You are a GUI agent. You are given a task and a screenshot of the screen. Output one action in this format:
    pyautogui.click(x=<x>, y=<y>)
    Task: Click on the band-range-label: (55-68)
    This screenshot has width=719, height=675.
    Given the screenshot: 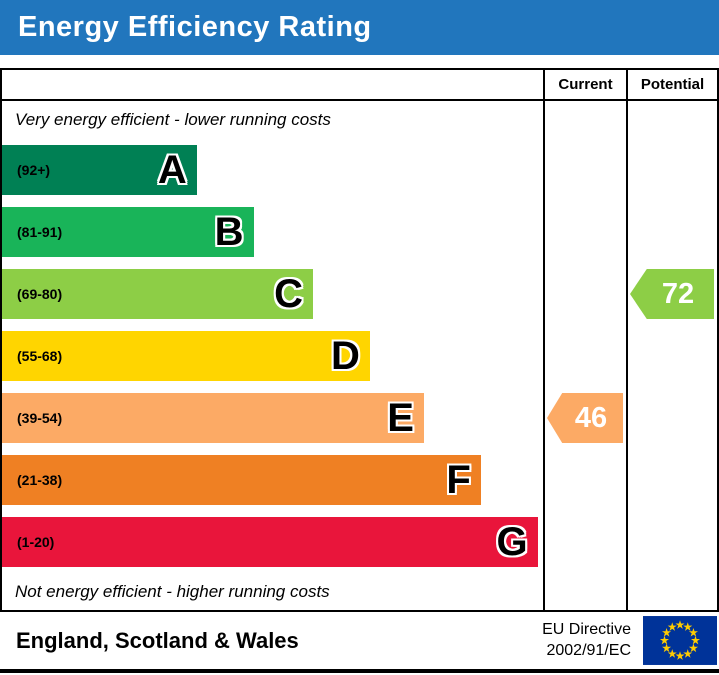 What is the action you would take?
    pyautogui.click(x=40, y=356)
    